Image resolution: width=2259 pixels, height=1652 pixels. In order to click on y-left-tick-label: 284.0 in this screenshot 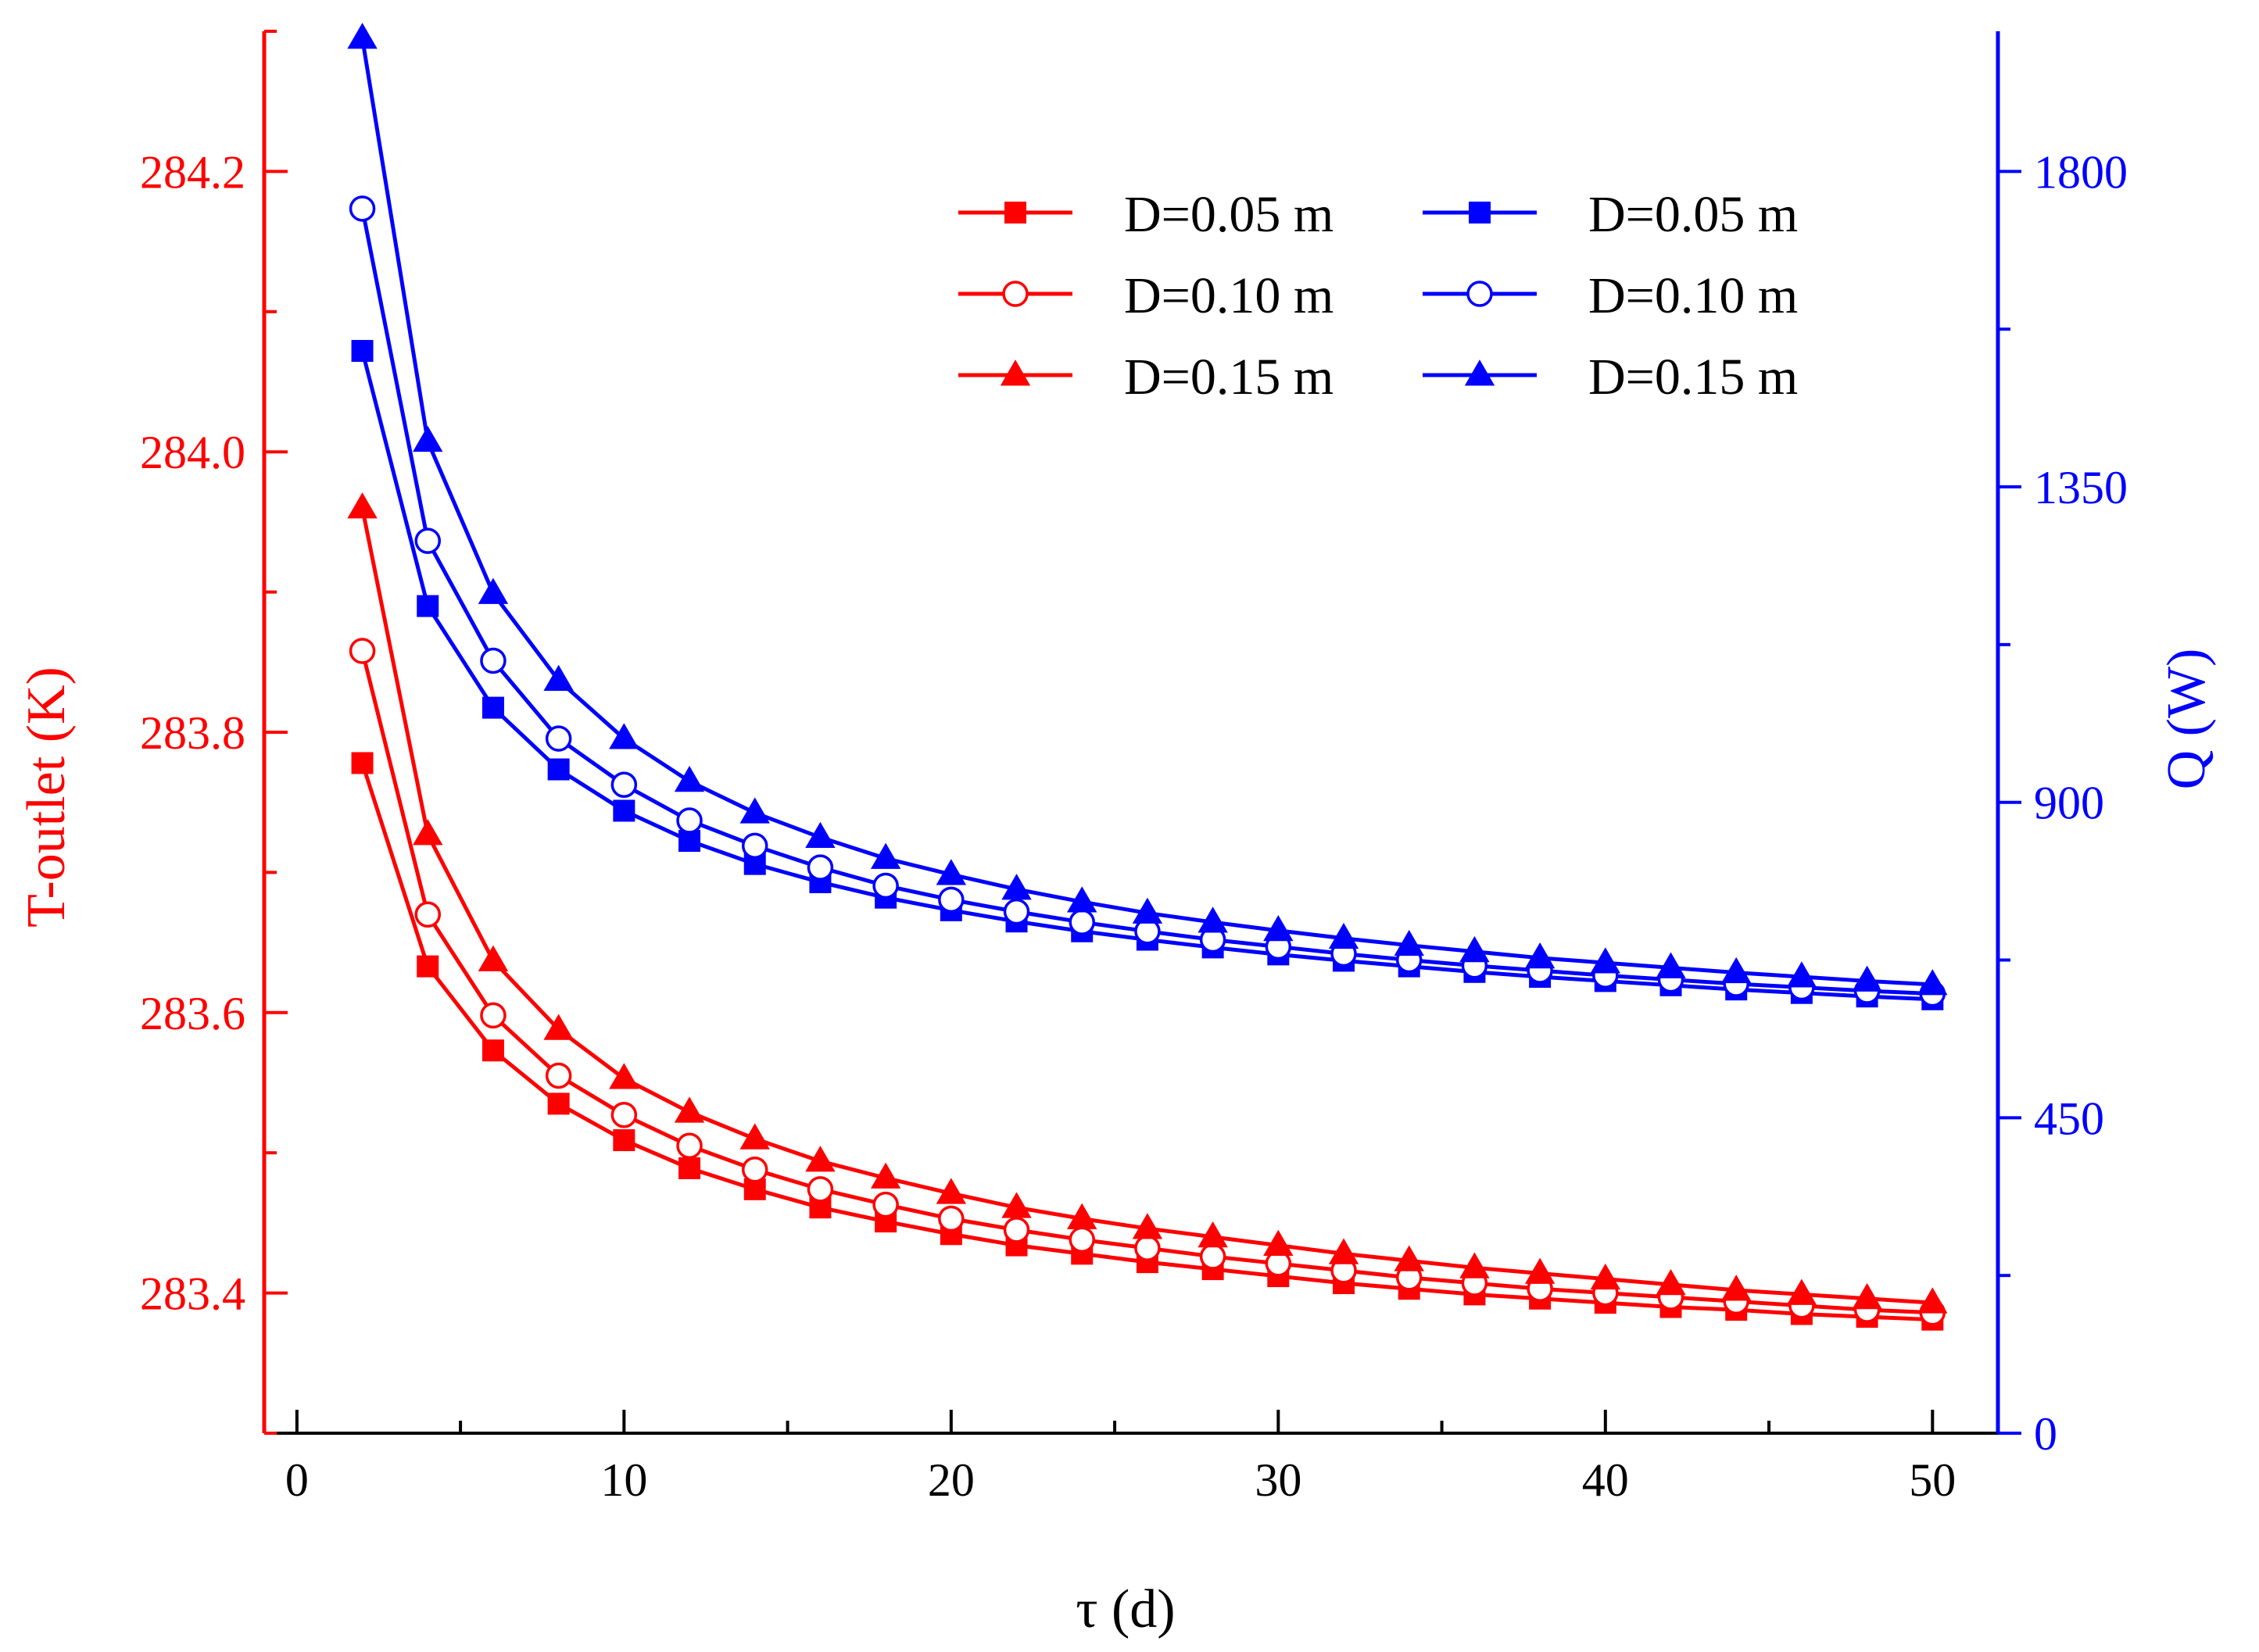, I will do `click(192, 452)`.